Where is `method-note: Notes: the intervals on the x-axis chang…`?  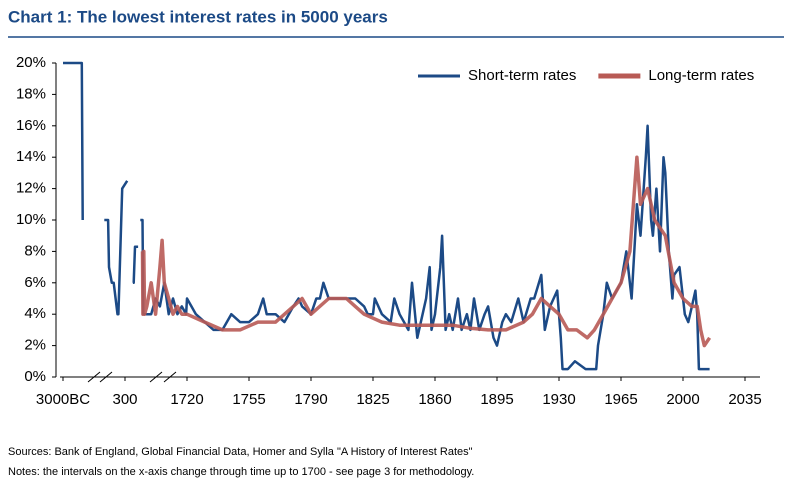 method-note: Notes: the intervals on the x-axis chang… is located at coordinates (241, 472).